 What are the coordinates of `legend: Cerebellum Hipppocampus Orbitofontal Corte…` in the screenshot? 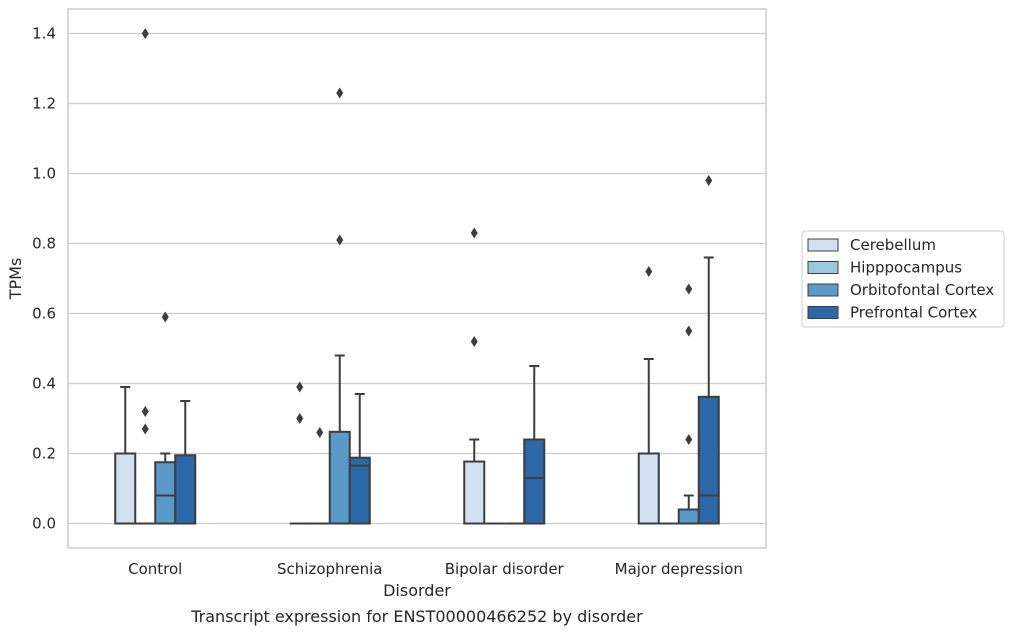 It's located at (903, 279).